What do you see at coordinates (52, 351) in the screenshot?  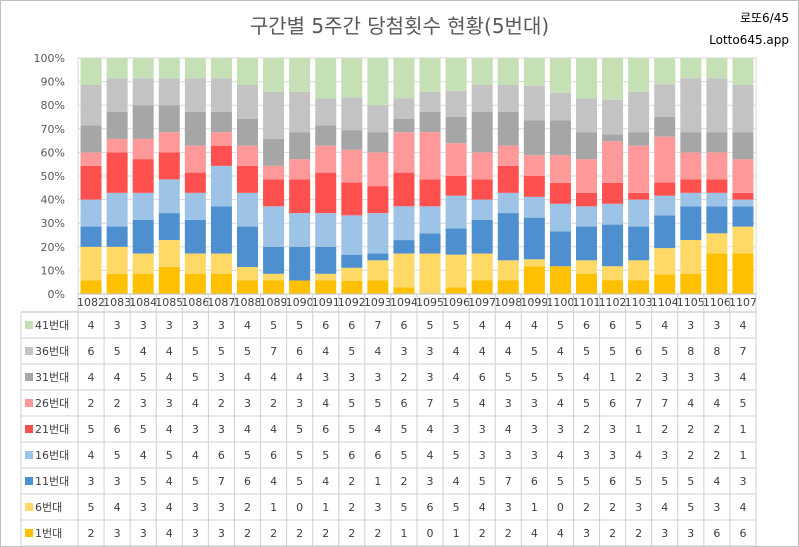 I see `legend-label: 36번대` at bounding box center [52, 351].